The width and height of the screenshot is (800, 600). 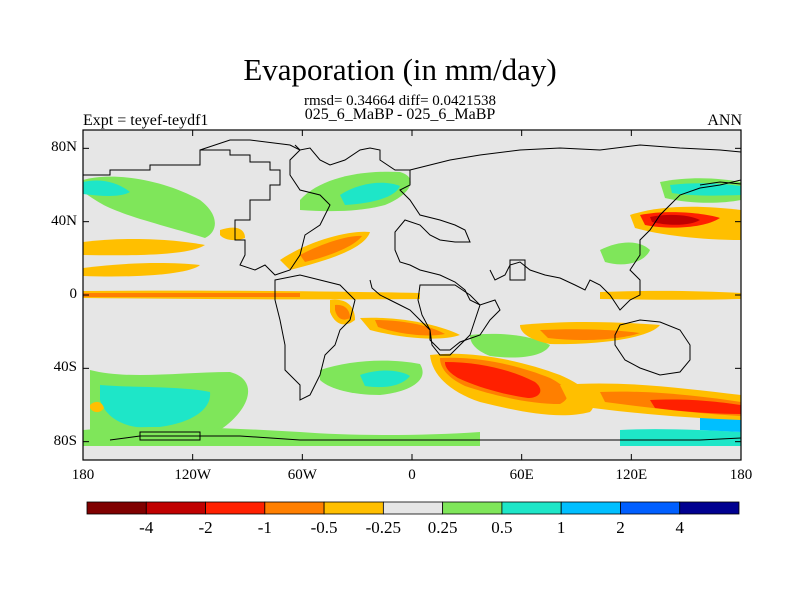 What do you see at coordinates (192, 475) in the screenshot?
I see `x-tick-label: 120W` at bounding box center [192, 475].